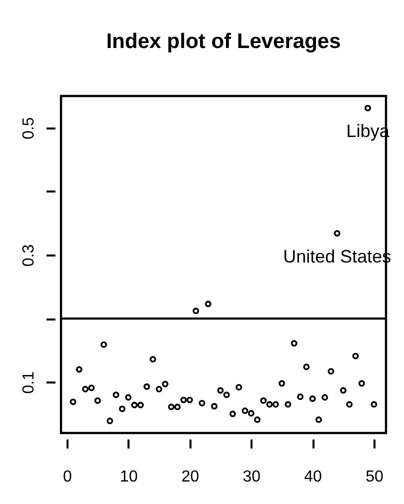 The width and height of the screenshot is (404, 504). I want to click on y-tick-label: 0.1, so click(29, 382).